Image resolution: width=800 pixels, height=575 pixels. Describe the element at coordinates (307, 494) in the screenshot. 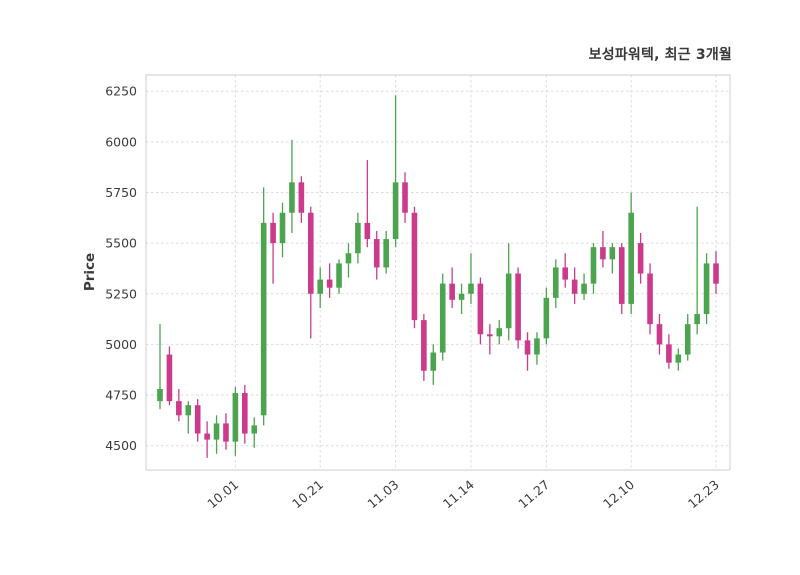

I see `x-tick-label: 10.21` at that location.